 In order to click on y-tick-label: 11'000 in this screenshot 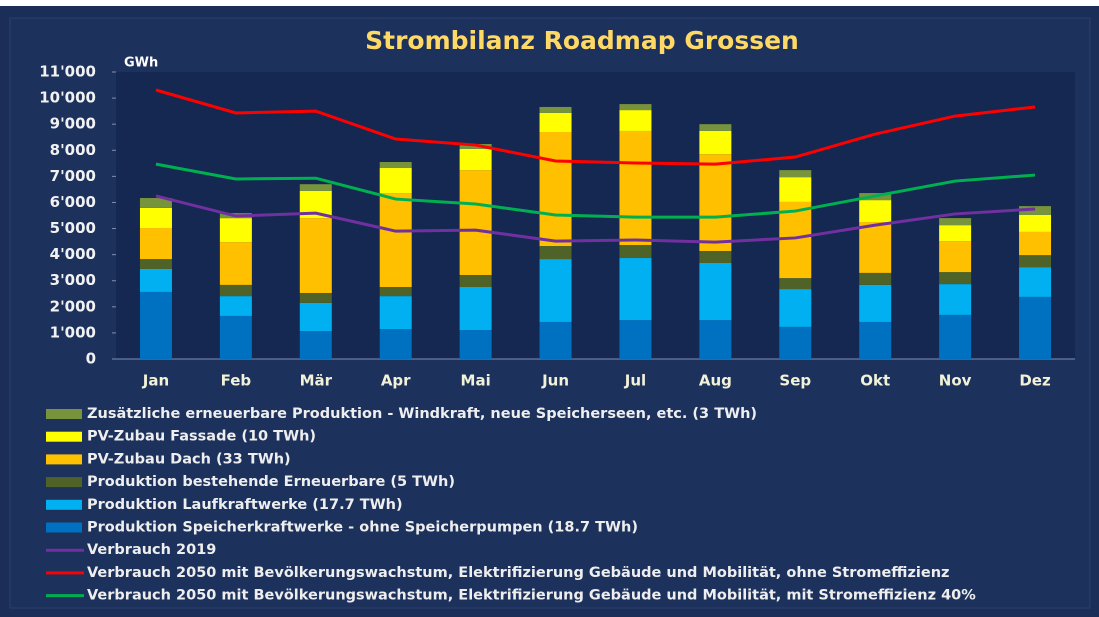, I will do `click(67, 72)`.